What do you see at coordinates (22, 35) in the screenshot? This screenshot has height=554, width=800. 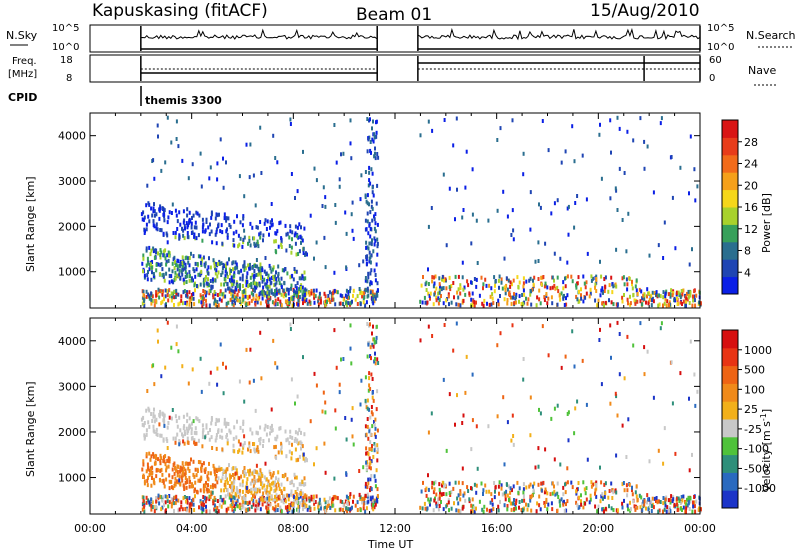 I see `noise-left-label: N.Sky` at bounding box center [22, 35].